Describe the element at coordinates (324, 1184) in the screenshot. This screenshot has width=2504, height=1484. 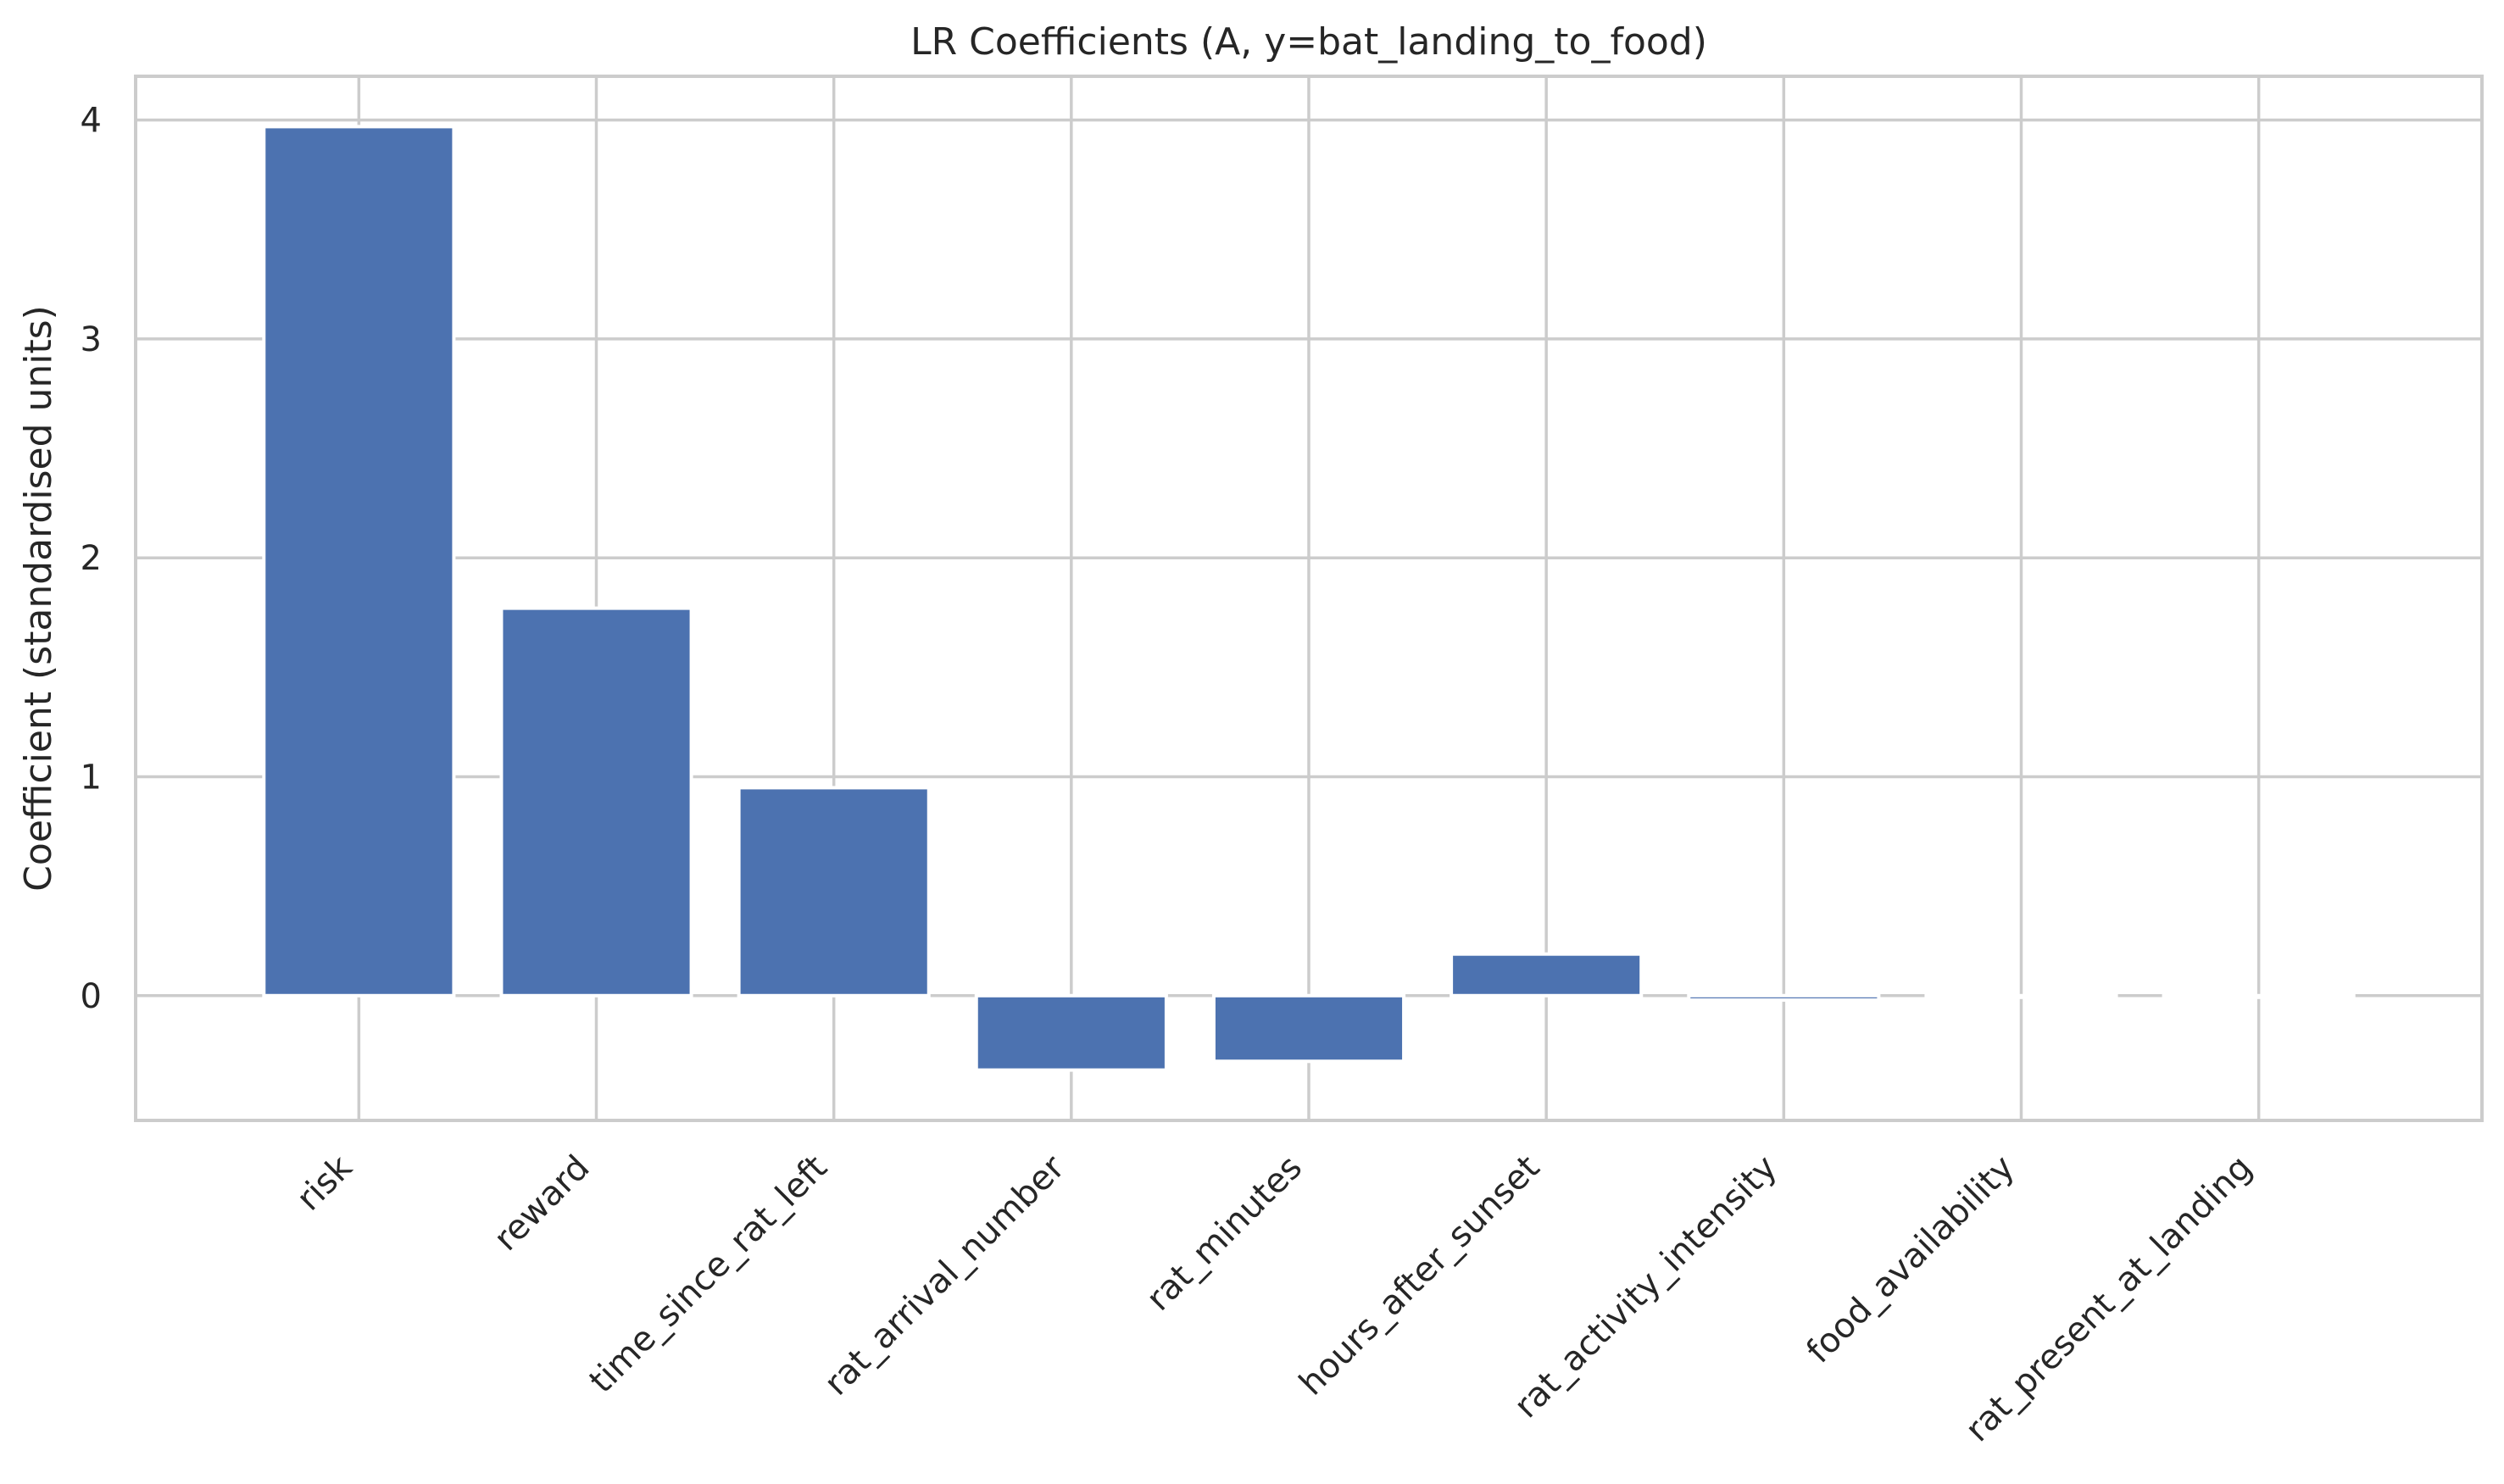
I see `x-tick-label-risk: risk` at that location.